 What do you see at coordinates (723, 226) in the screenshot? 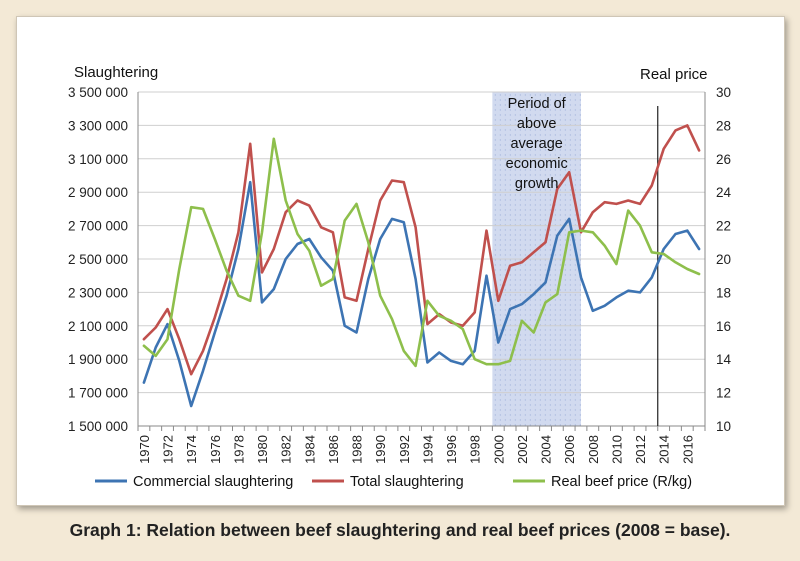
I see `y-right-tick-label: 22` at bounding box center [723, 226].